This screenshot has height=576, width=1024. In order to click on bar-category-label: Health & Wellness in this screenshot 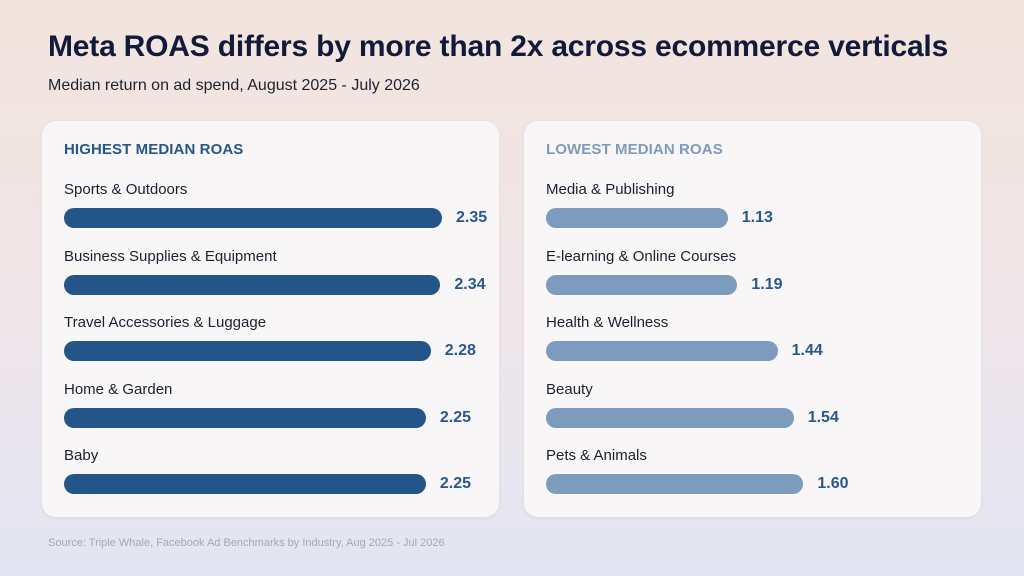, I will do `click(607, 322)`.